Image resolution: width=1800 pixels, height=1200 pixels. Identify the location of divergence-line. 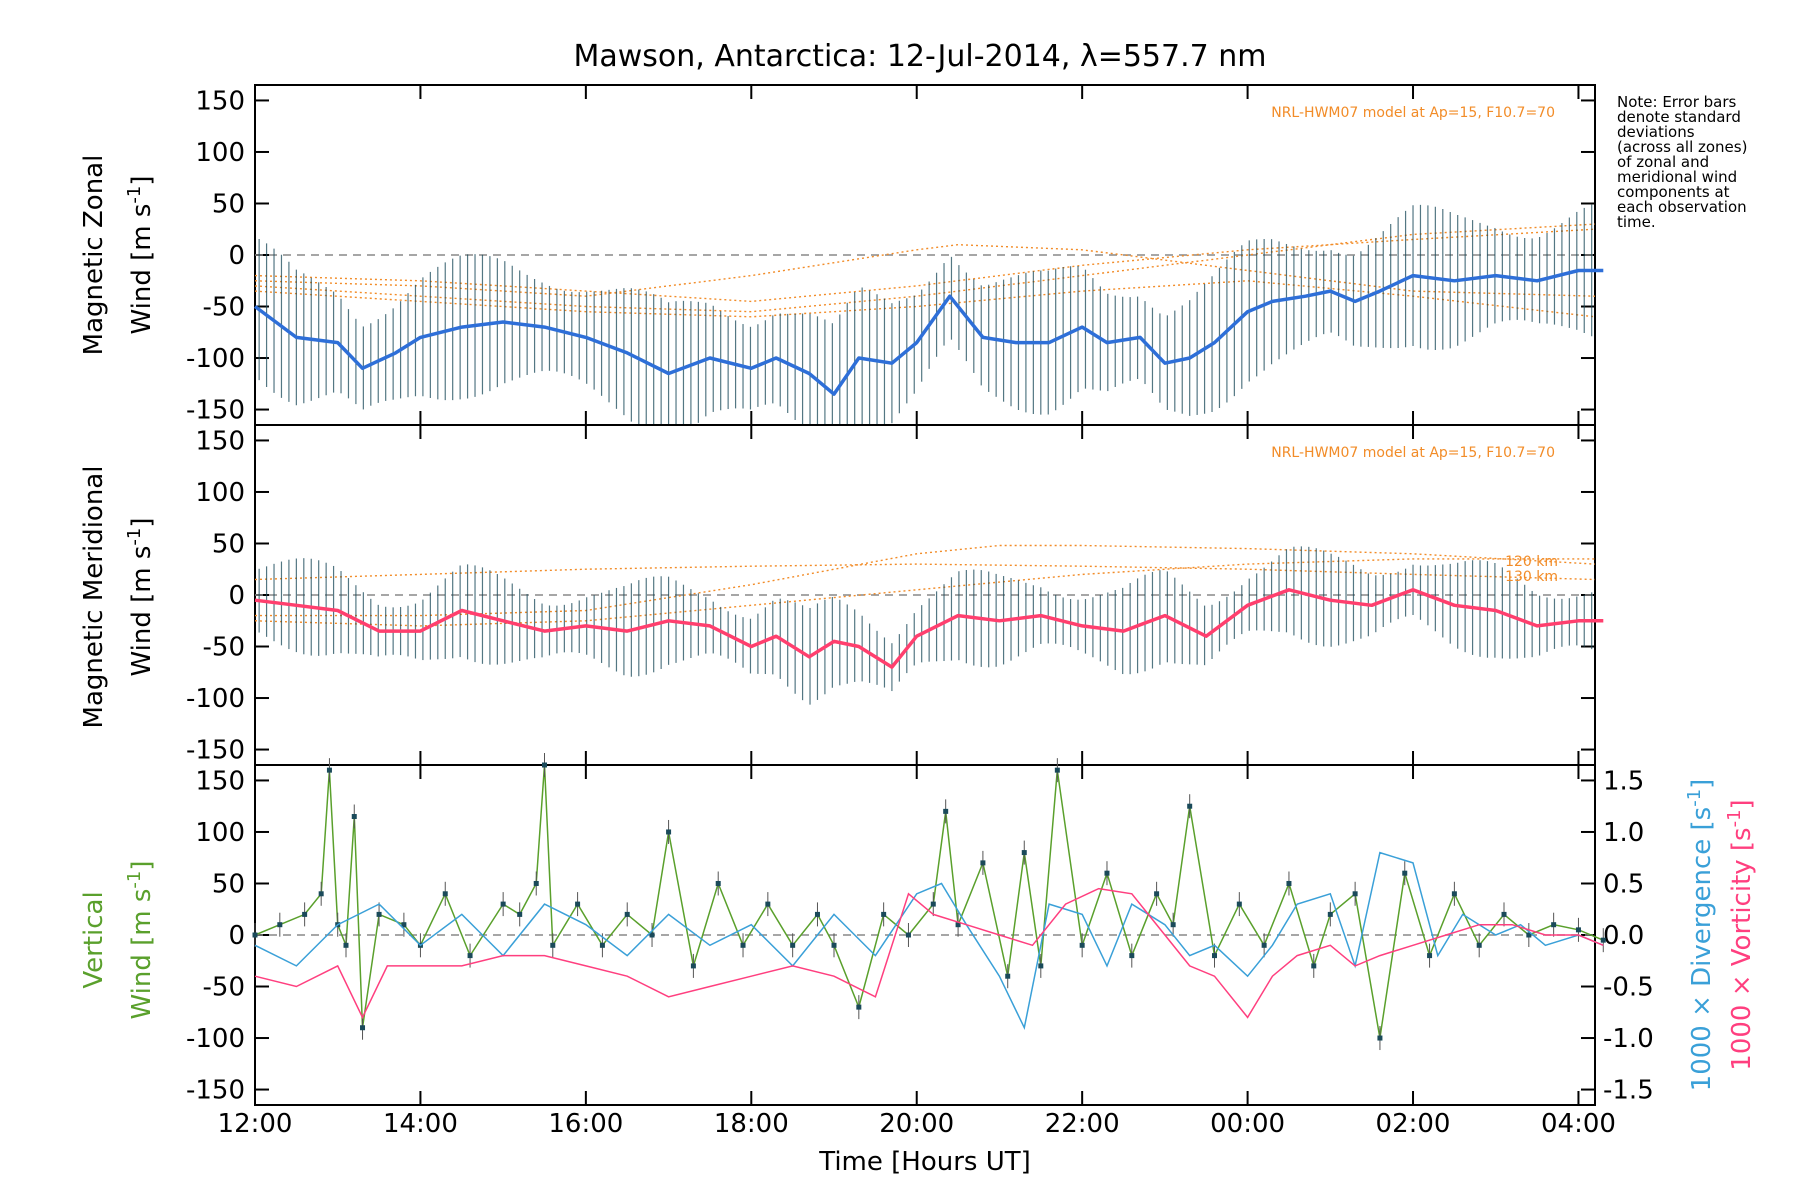
(929, 941).